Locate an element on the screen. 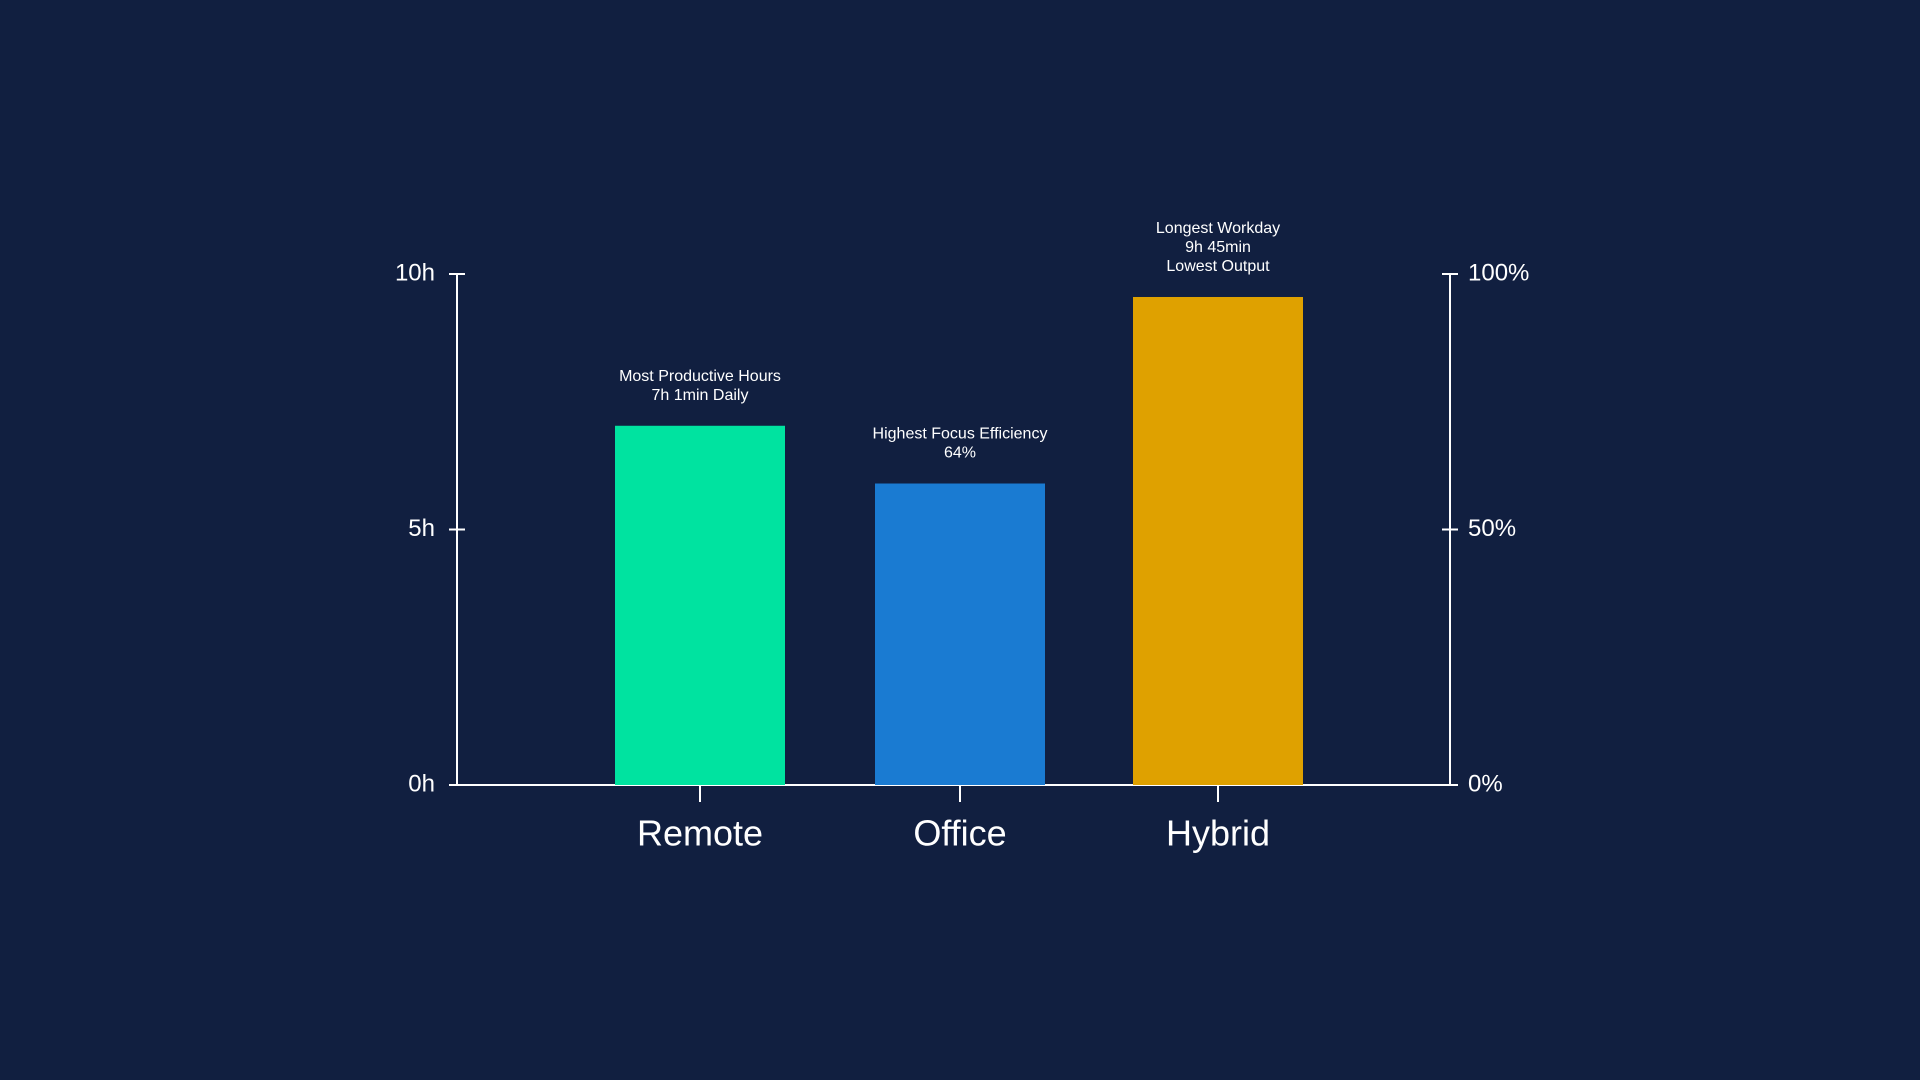 This screenshot has width=1920, height=1080. y2-tick-label: 0% is located at coordinates (1485, 783).